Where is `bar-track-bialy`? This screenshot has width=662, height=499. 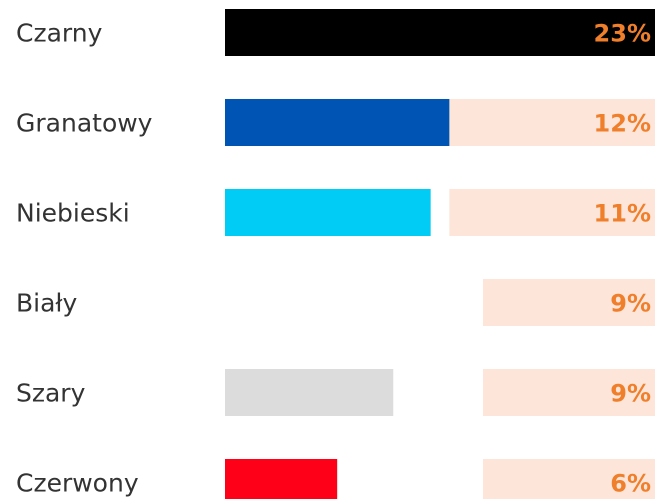 bar-track-bialy is located at coordinates (569, 302).